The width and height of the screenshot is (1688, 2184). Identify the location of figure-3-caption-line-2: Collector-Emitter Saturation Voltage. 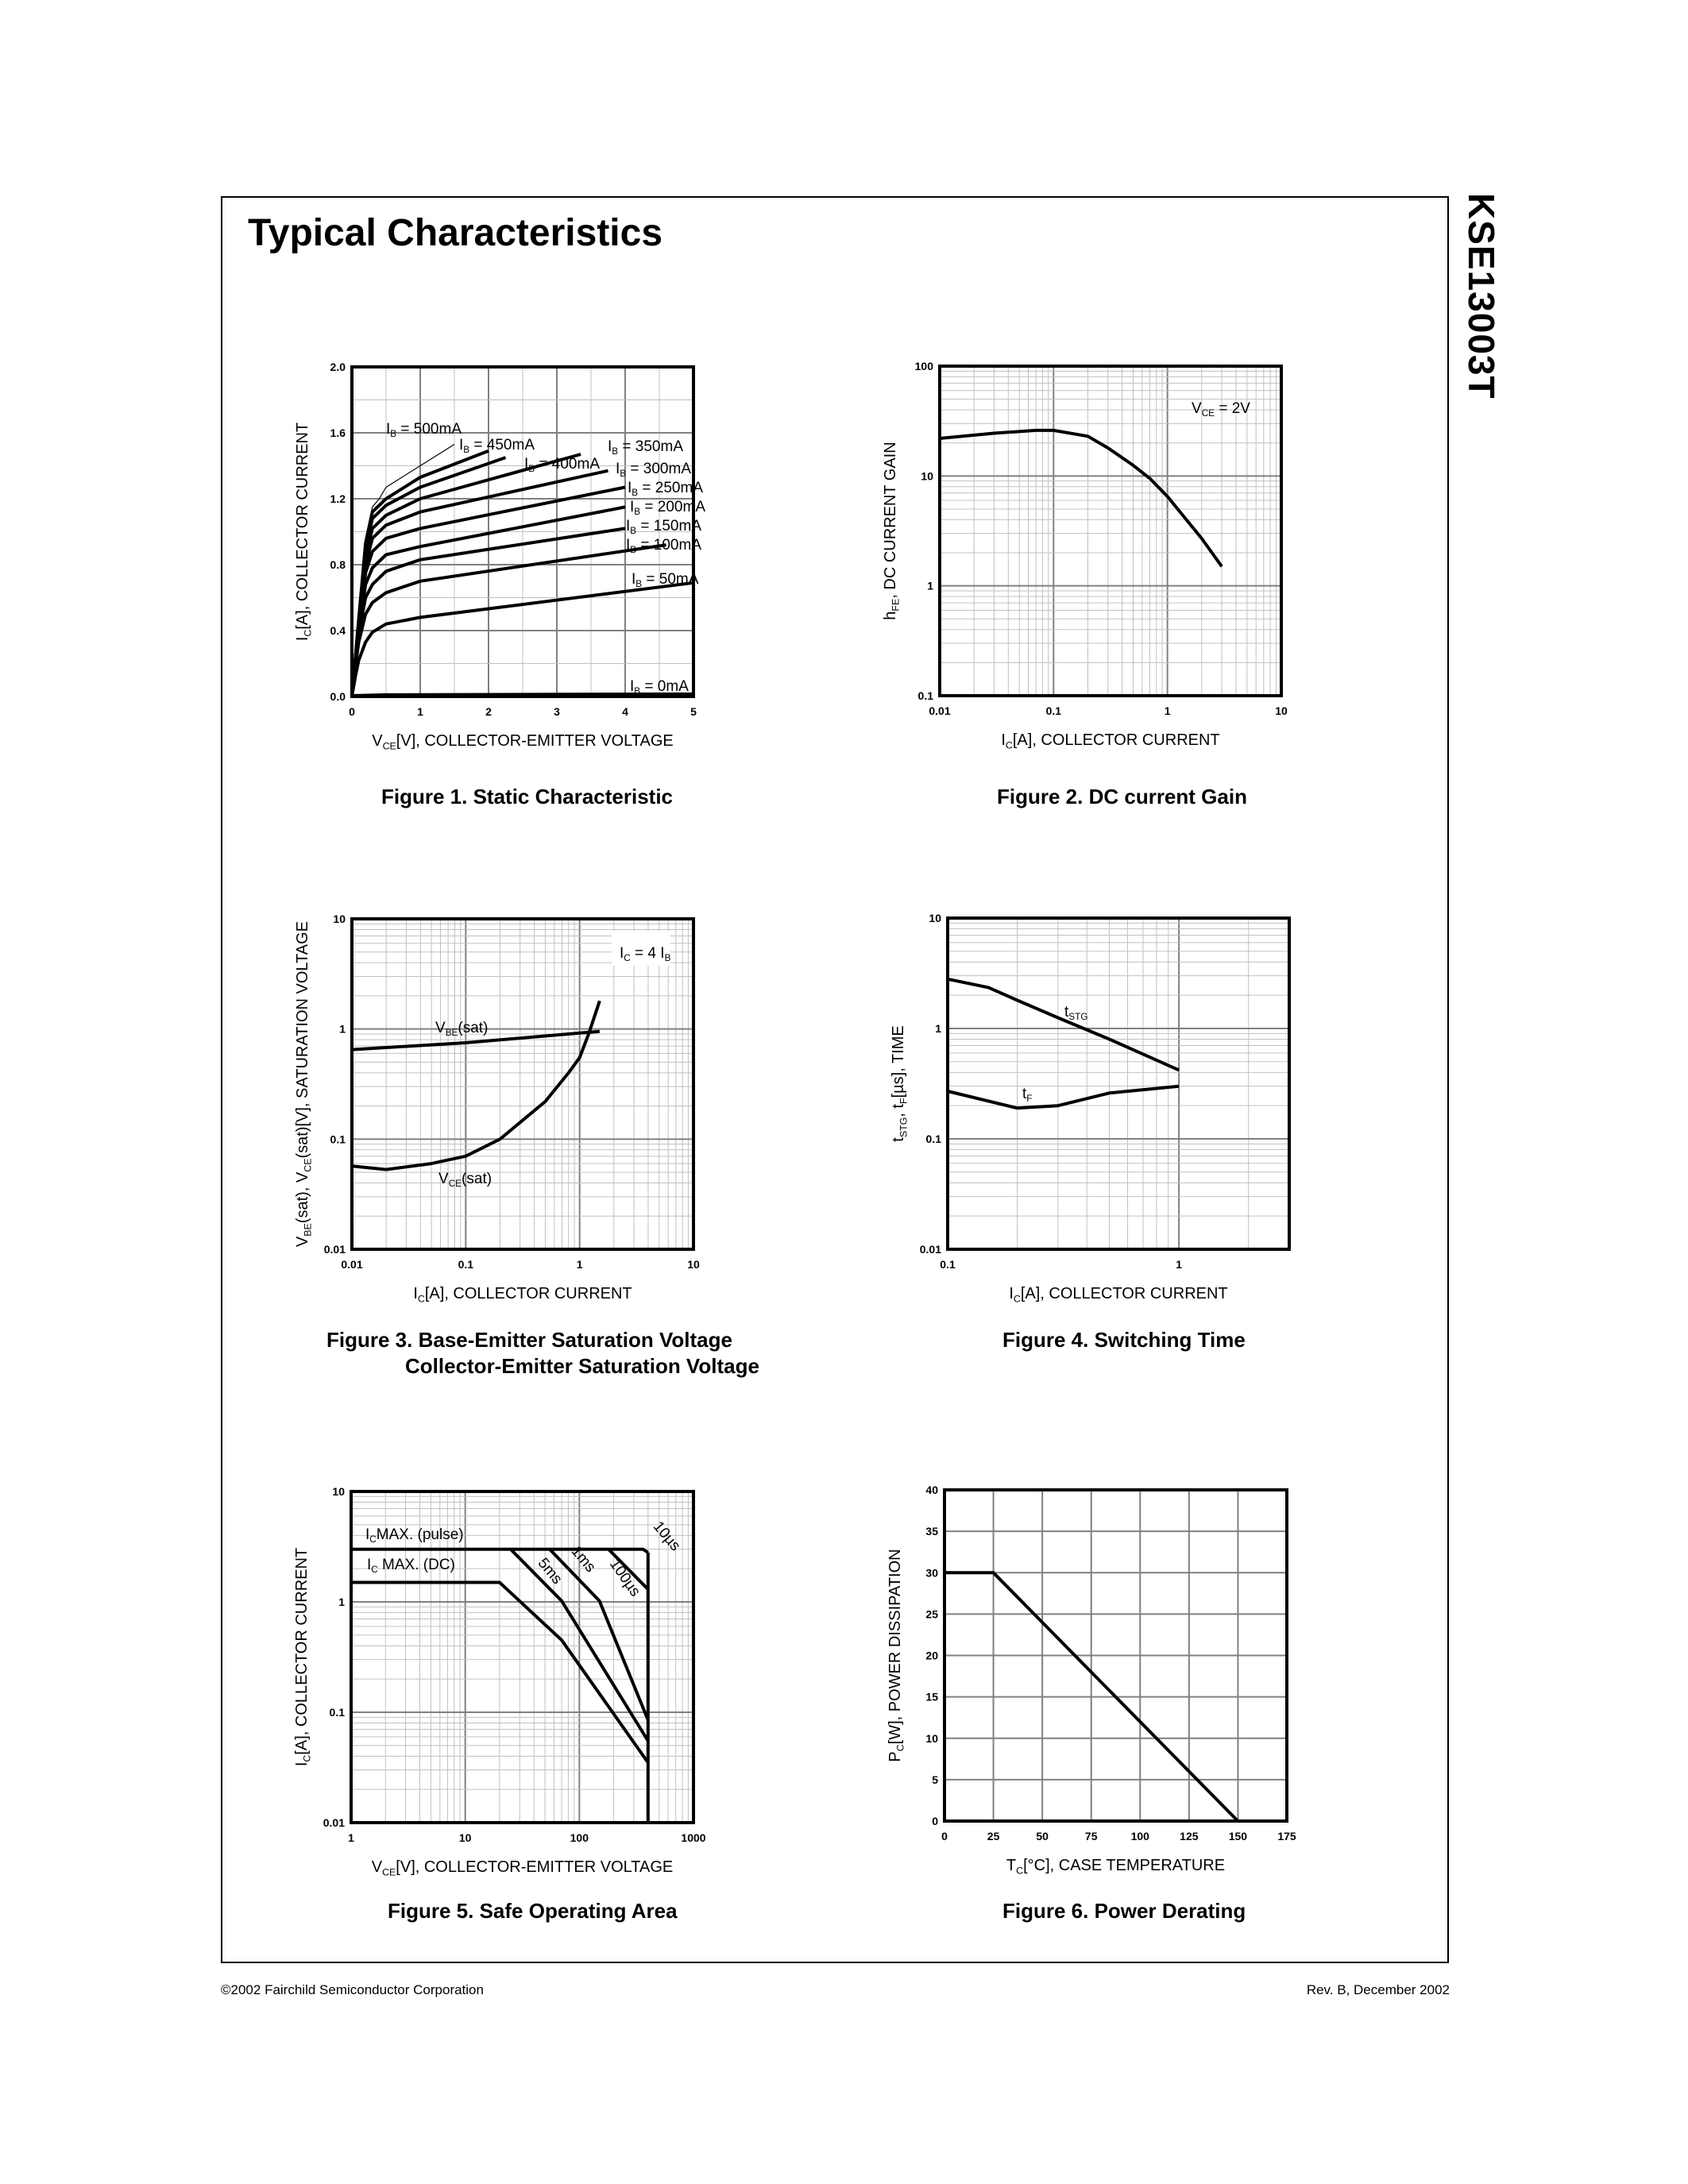
(582, 1366).